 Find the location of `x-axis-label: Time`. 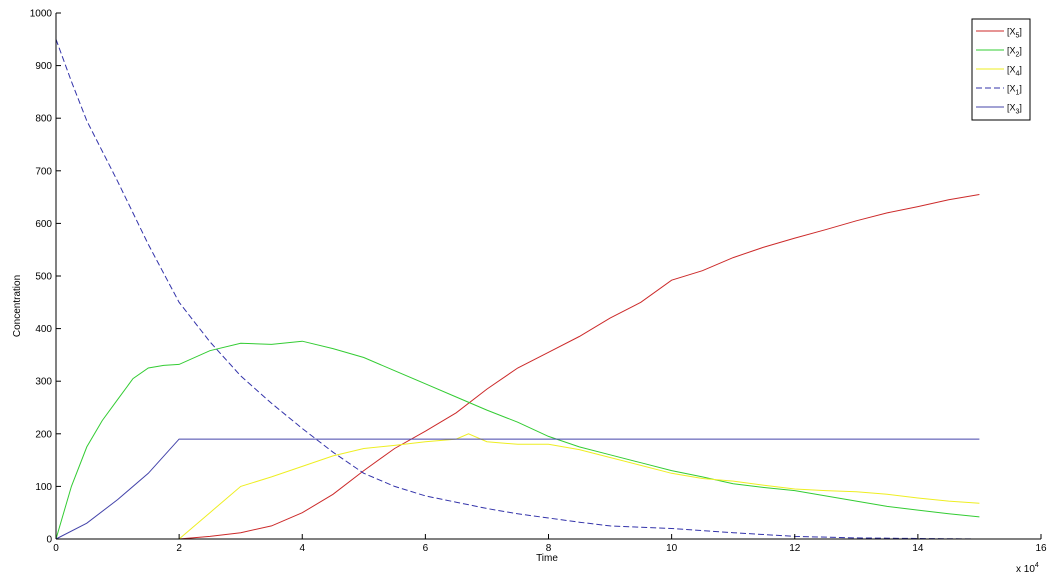

x-axis-label: Time is located at coordinates (547, 558).